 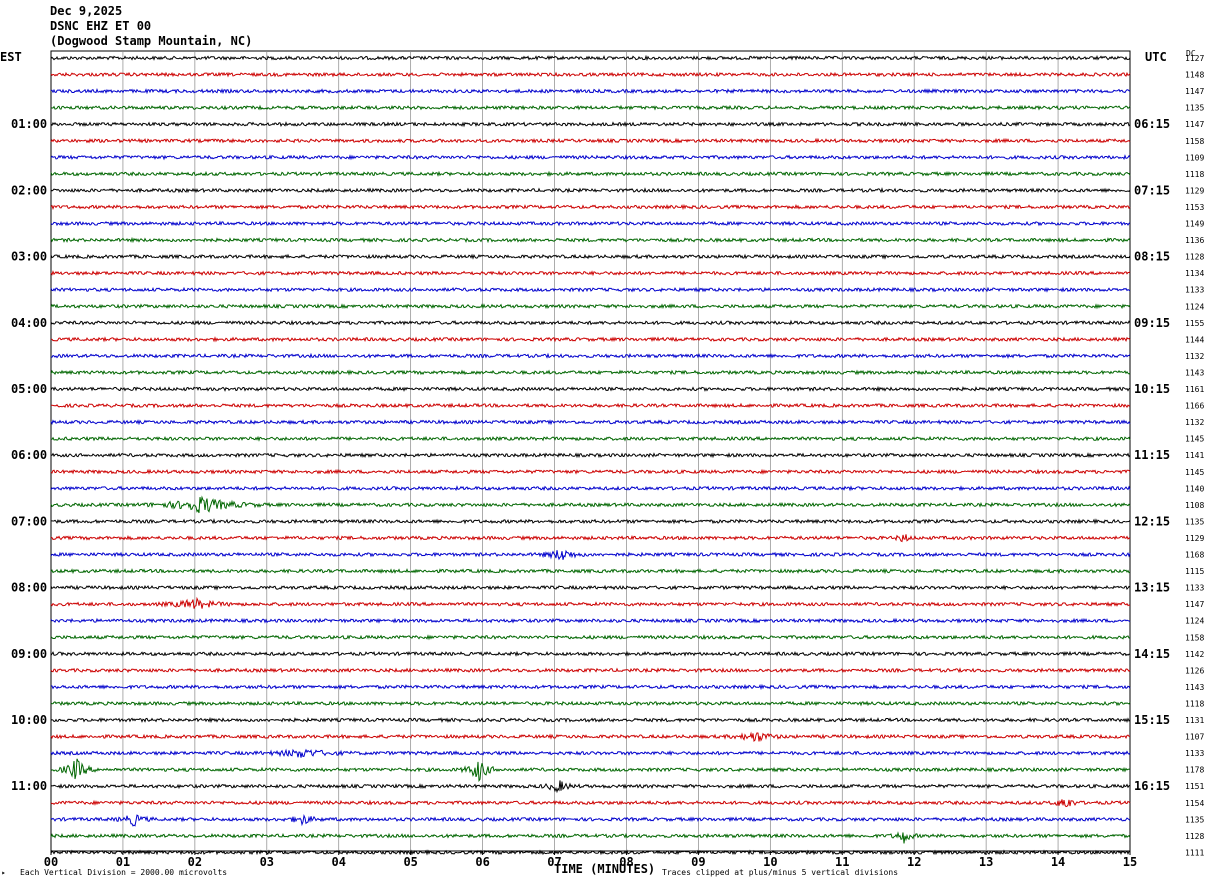 What do you see at coordinates (1194, 157) in the screenshot?
I see `dc-value-label: 1109` at bounding box center [1194, 157].